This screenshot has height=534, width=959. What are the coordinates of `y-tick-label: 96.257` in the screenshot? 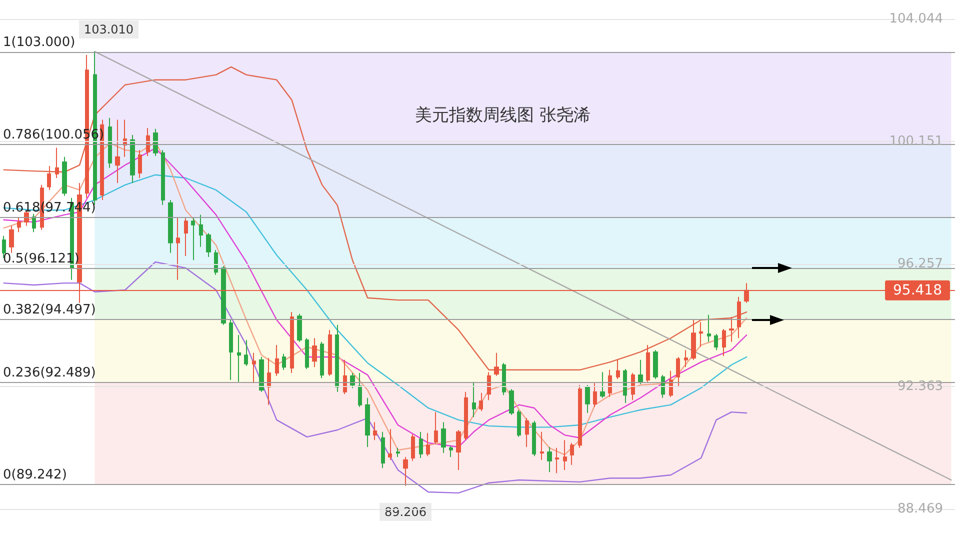 It's located at (920, 264).